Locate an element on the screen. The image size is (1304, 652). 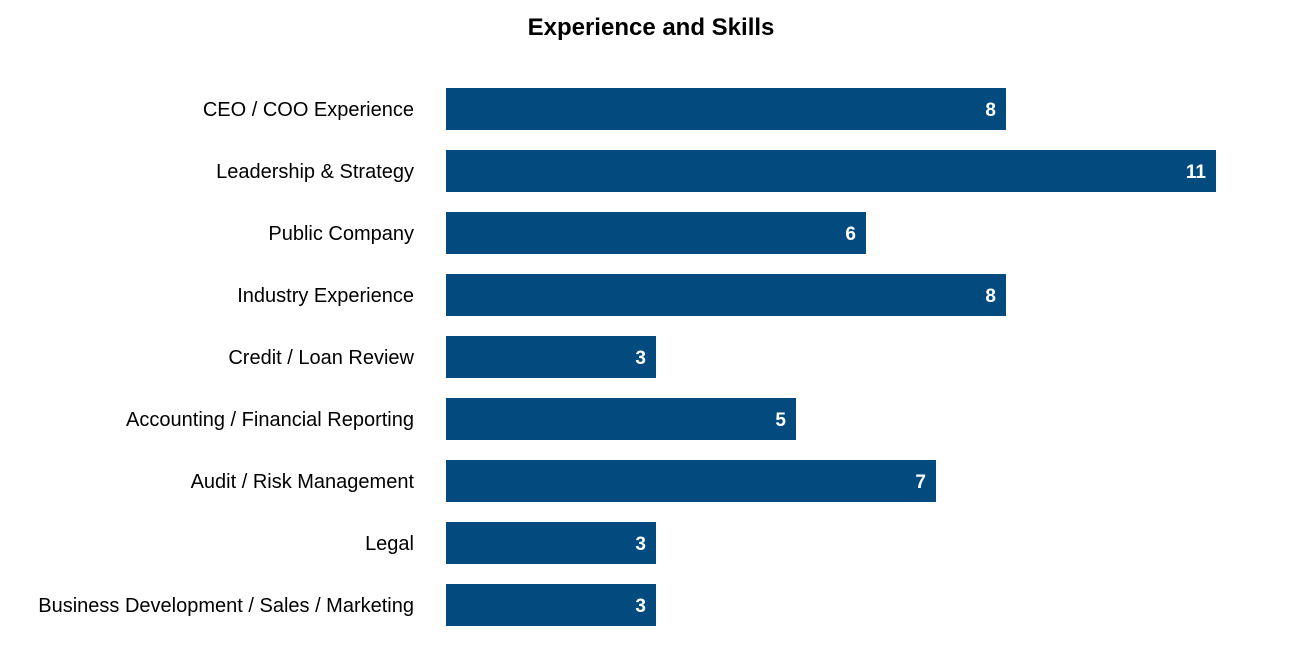
bar-row: Accounting / Financial Reporting 5 is located at coordinates (461, 419).